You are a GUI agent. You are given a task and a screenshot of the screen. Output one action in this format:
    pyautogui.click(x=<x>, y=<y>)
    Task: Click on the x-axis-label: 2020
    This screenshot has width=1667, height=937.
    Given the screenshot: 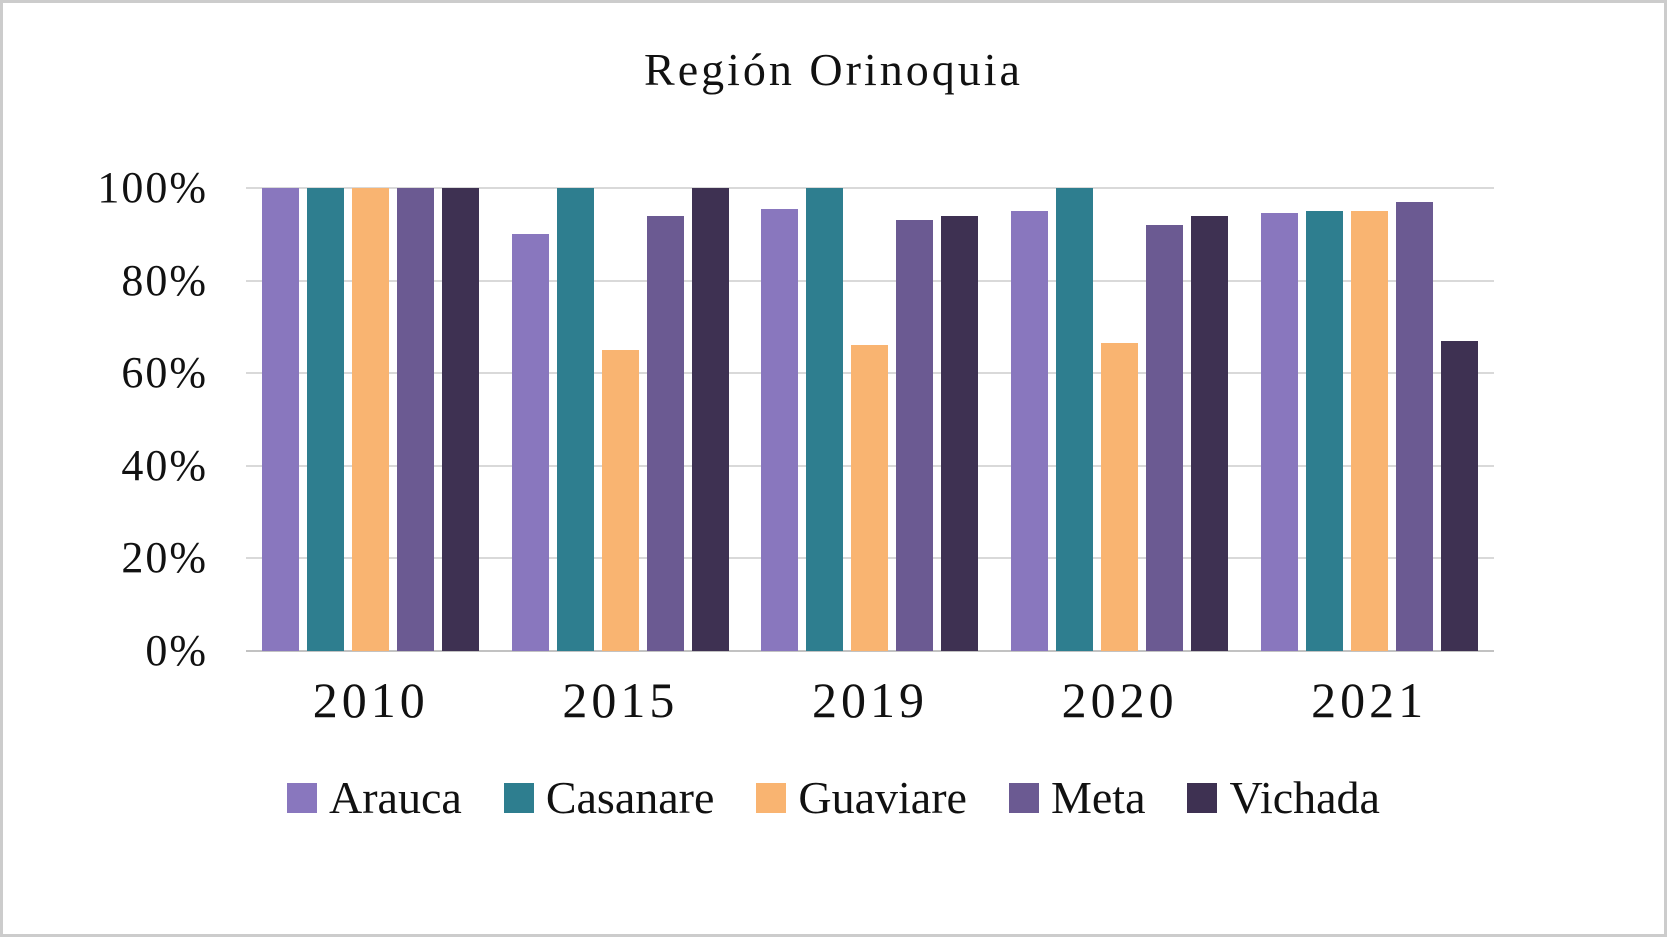 What is the action you would take?
    pyautogui.click(x=1119, y=700)
    